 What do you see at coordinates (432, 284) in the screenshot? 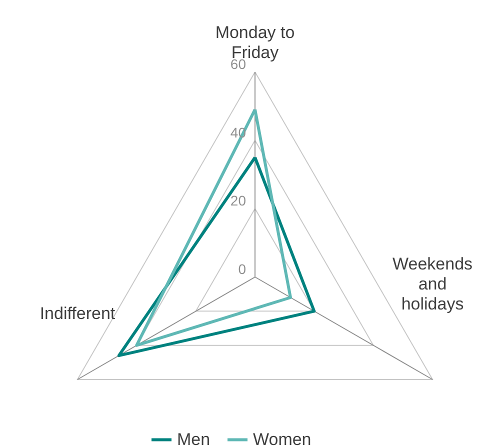
I see `spoke-label: Weekends and holidays` at bounding box center [432, 284].